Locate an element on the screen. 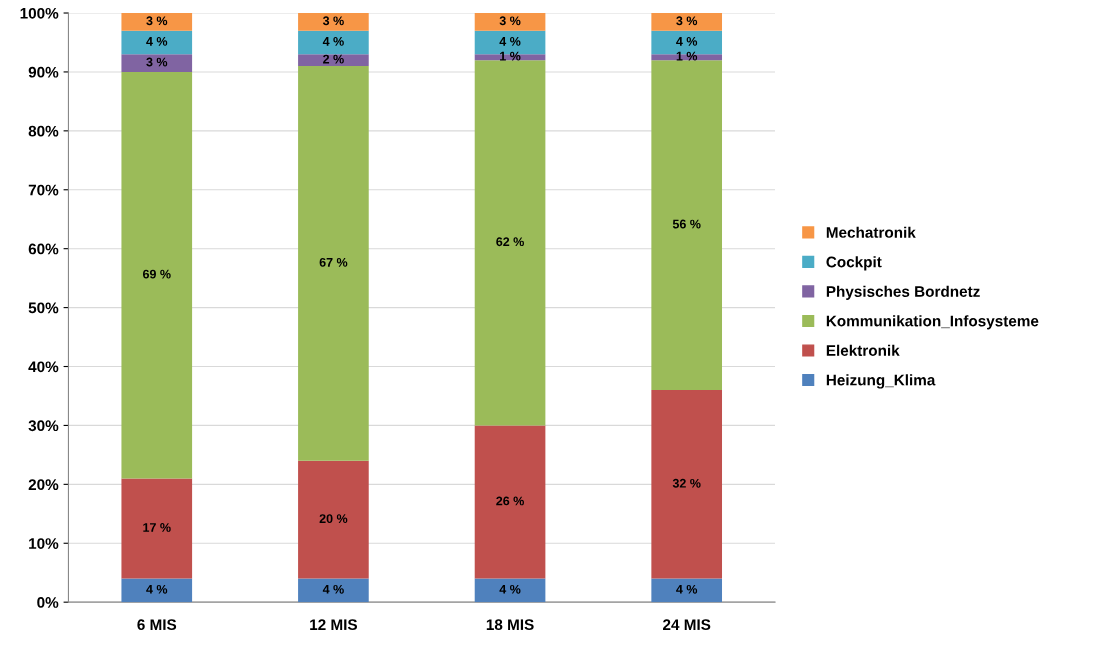 The image size is (1104, 651). legend-label: Mechatronik is located at coordinates (871, 232).